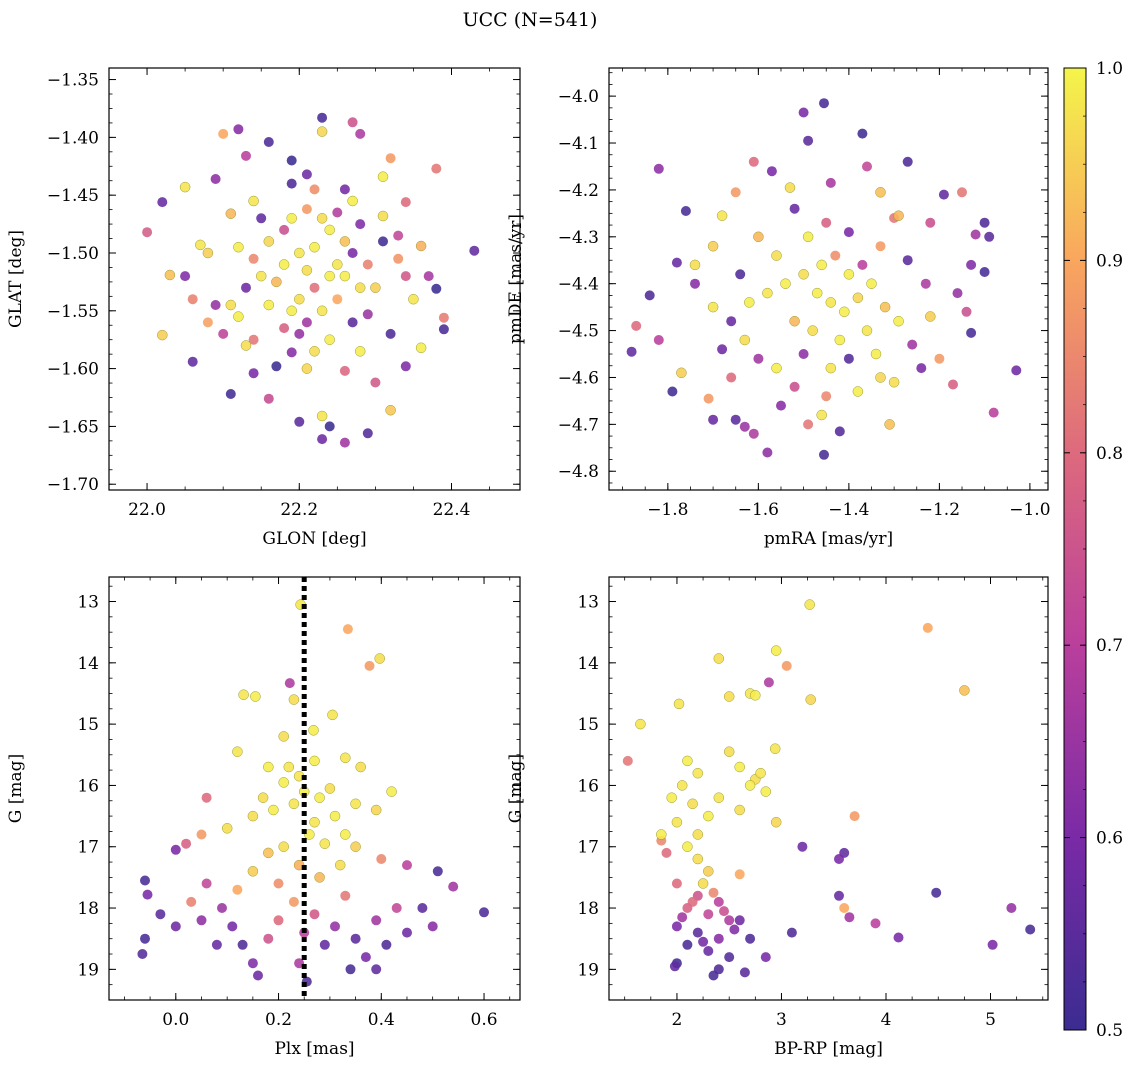 The width and height of the screenshot is (1136, 1067). Describe the element at coordinates (990, 1020) in the screenshot. I see `x-tick-label: 5` at that location.